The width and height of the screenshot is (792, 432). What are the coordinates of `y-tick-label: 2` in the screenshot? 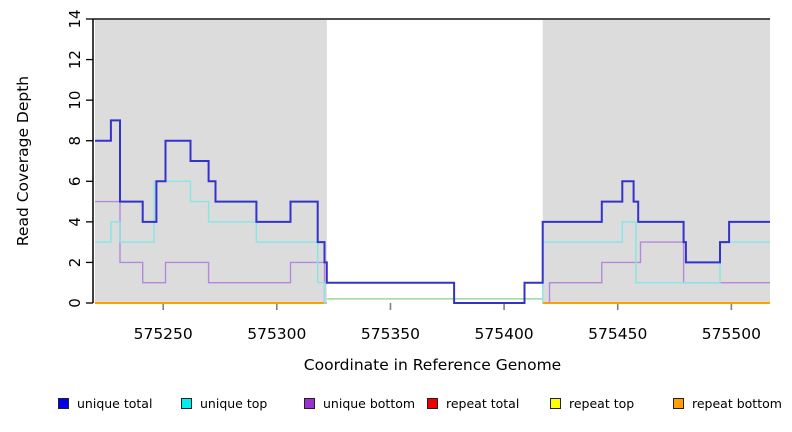 It's located at (75, 263).